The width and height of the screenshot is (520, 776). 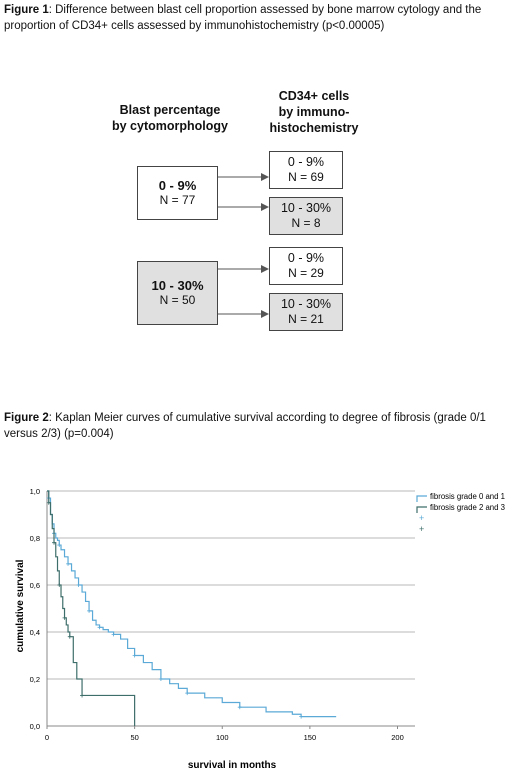 I want to click on diagram-arrows, so click(x=242, y=245).